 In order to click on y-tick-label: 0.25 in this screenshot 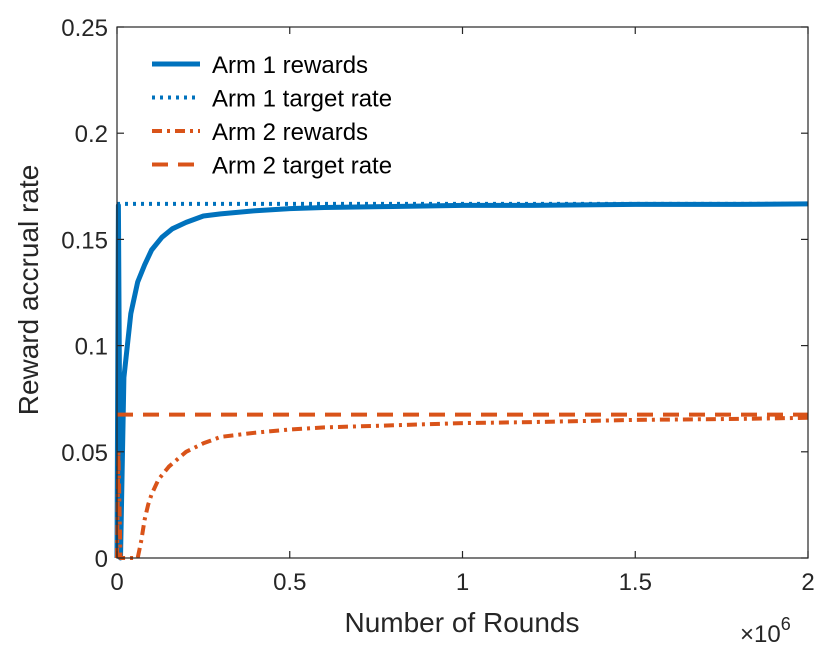, I will do `click(84, 28)`.